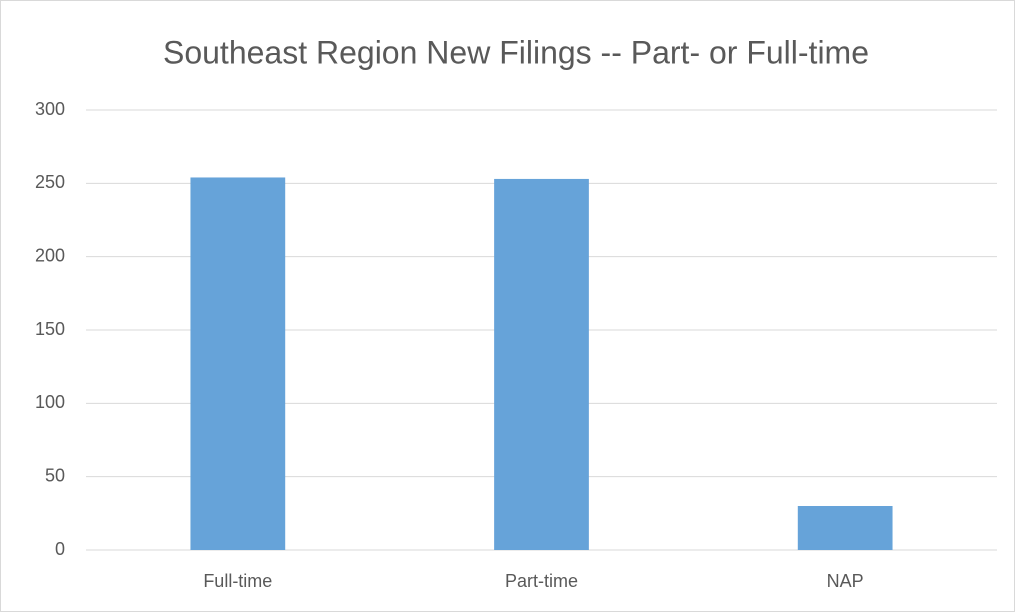 The image size is (1015, 612). I want to click on y-tick-label: 150, so click(50, 329).